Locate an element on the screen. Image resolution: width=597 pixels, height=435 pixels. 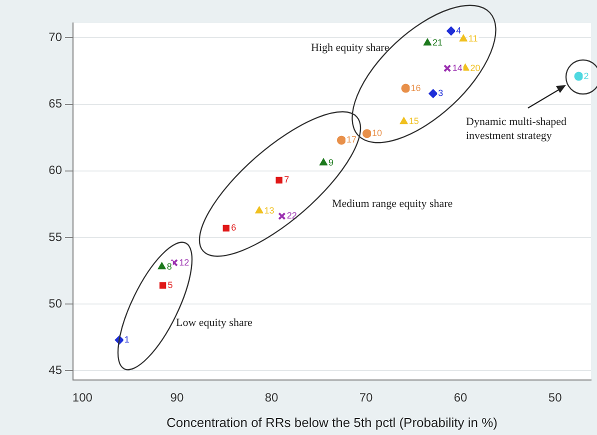
annotation: 4 is located at coordinates (459, 30).